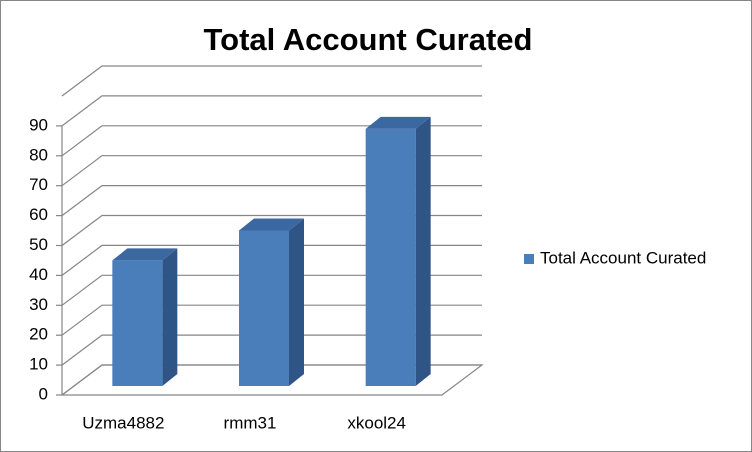  I want to click on x-tick-label: Uzma4882, so click(123, 422).